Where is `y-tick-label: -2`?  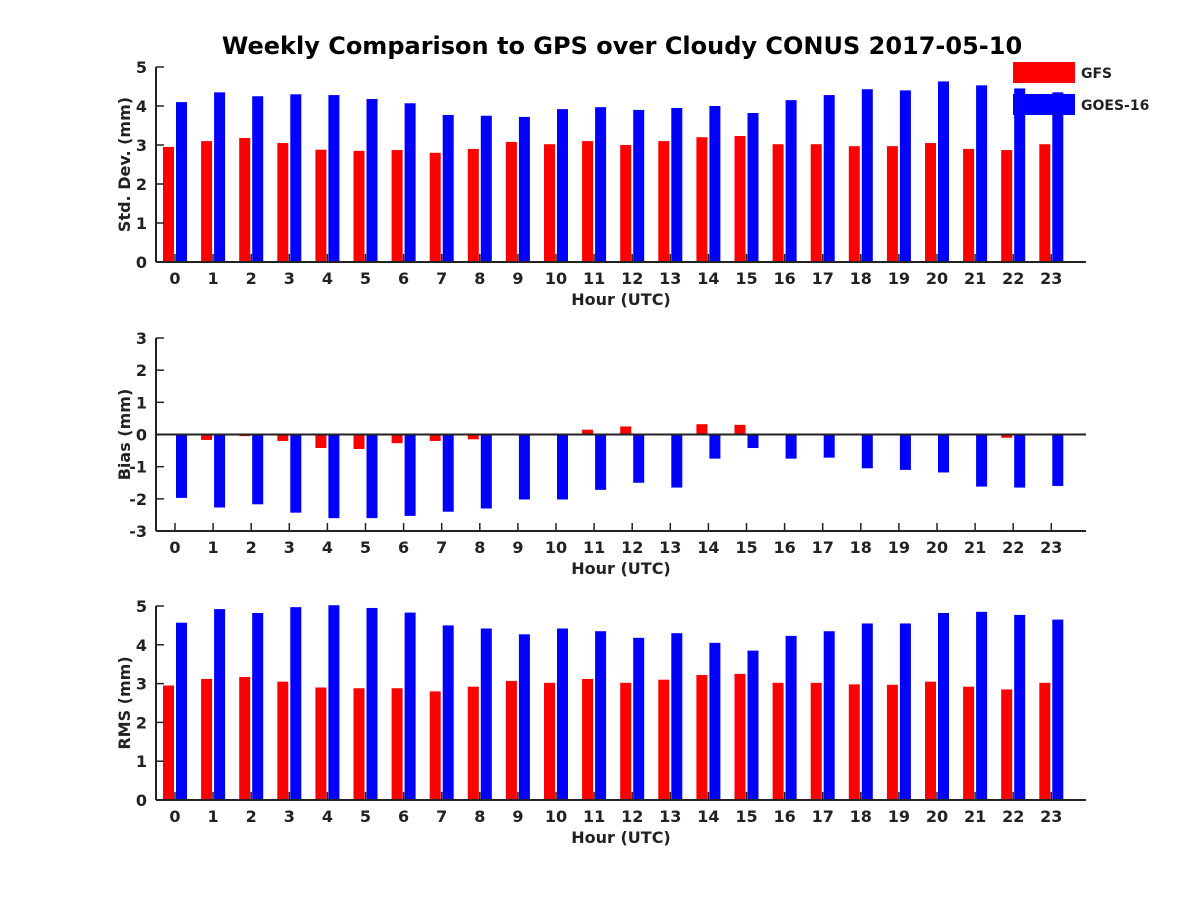
y-tick-label: -2 is located at coordinates (138, 499).